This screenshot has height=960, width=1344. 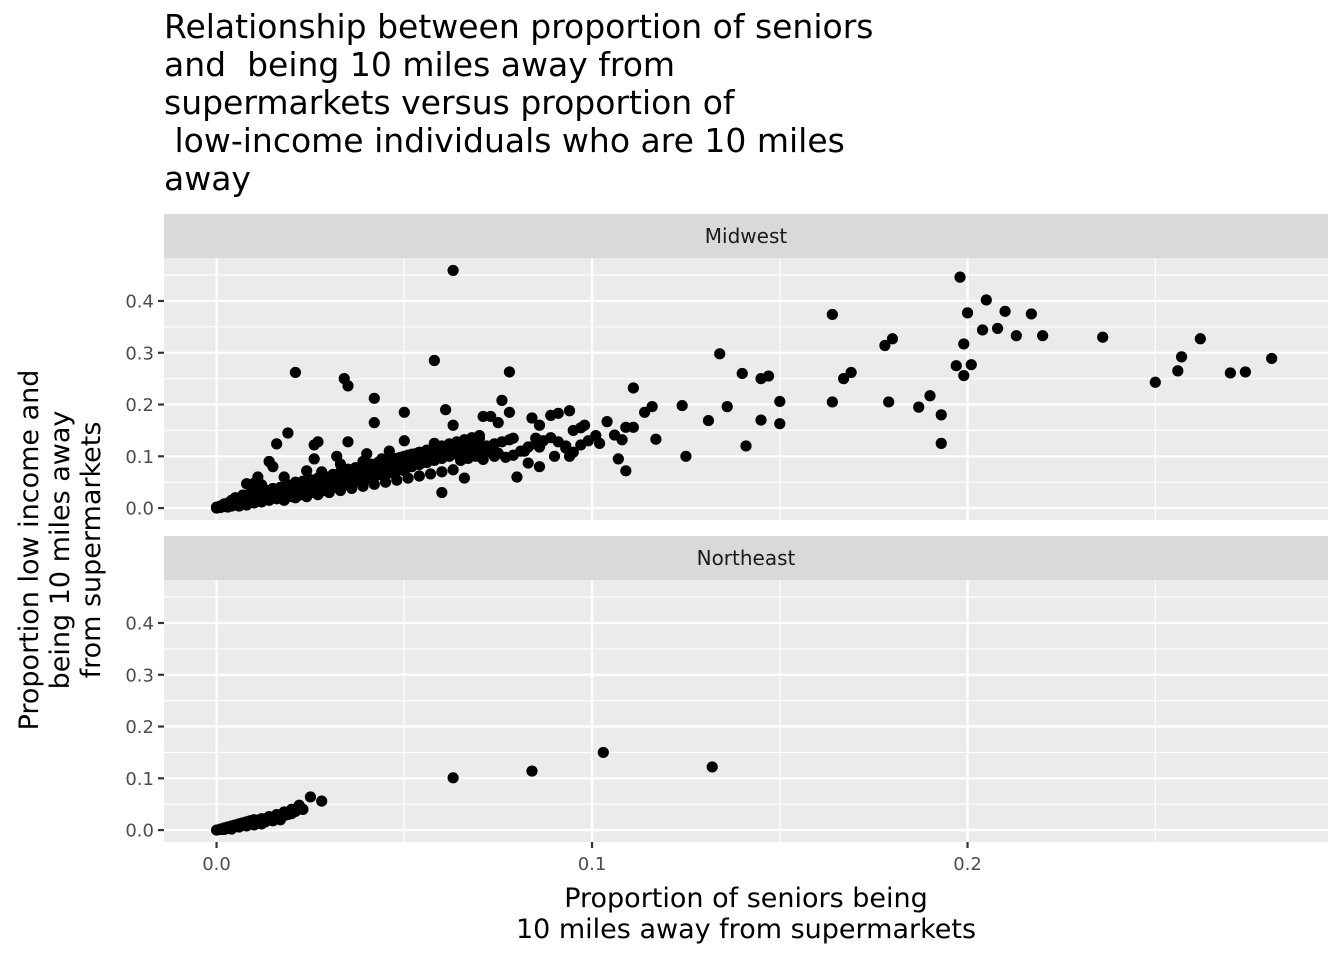 I want to click on facet-strip-midwest, so click(x=746, y=236).